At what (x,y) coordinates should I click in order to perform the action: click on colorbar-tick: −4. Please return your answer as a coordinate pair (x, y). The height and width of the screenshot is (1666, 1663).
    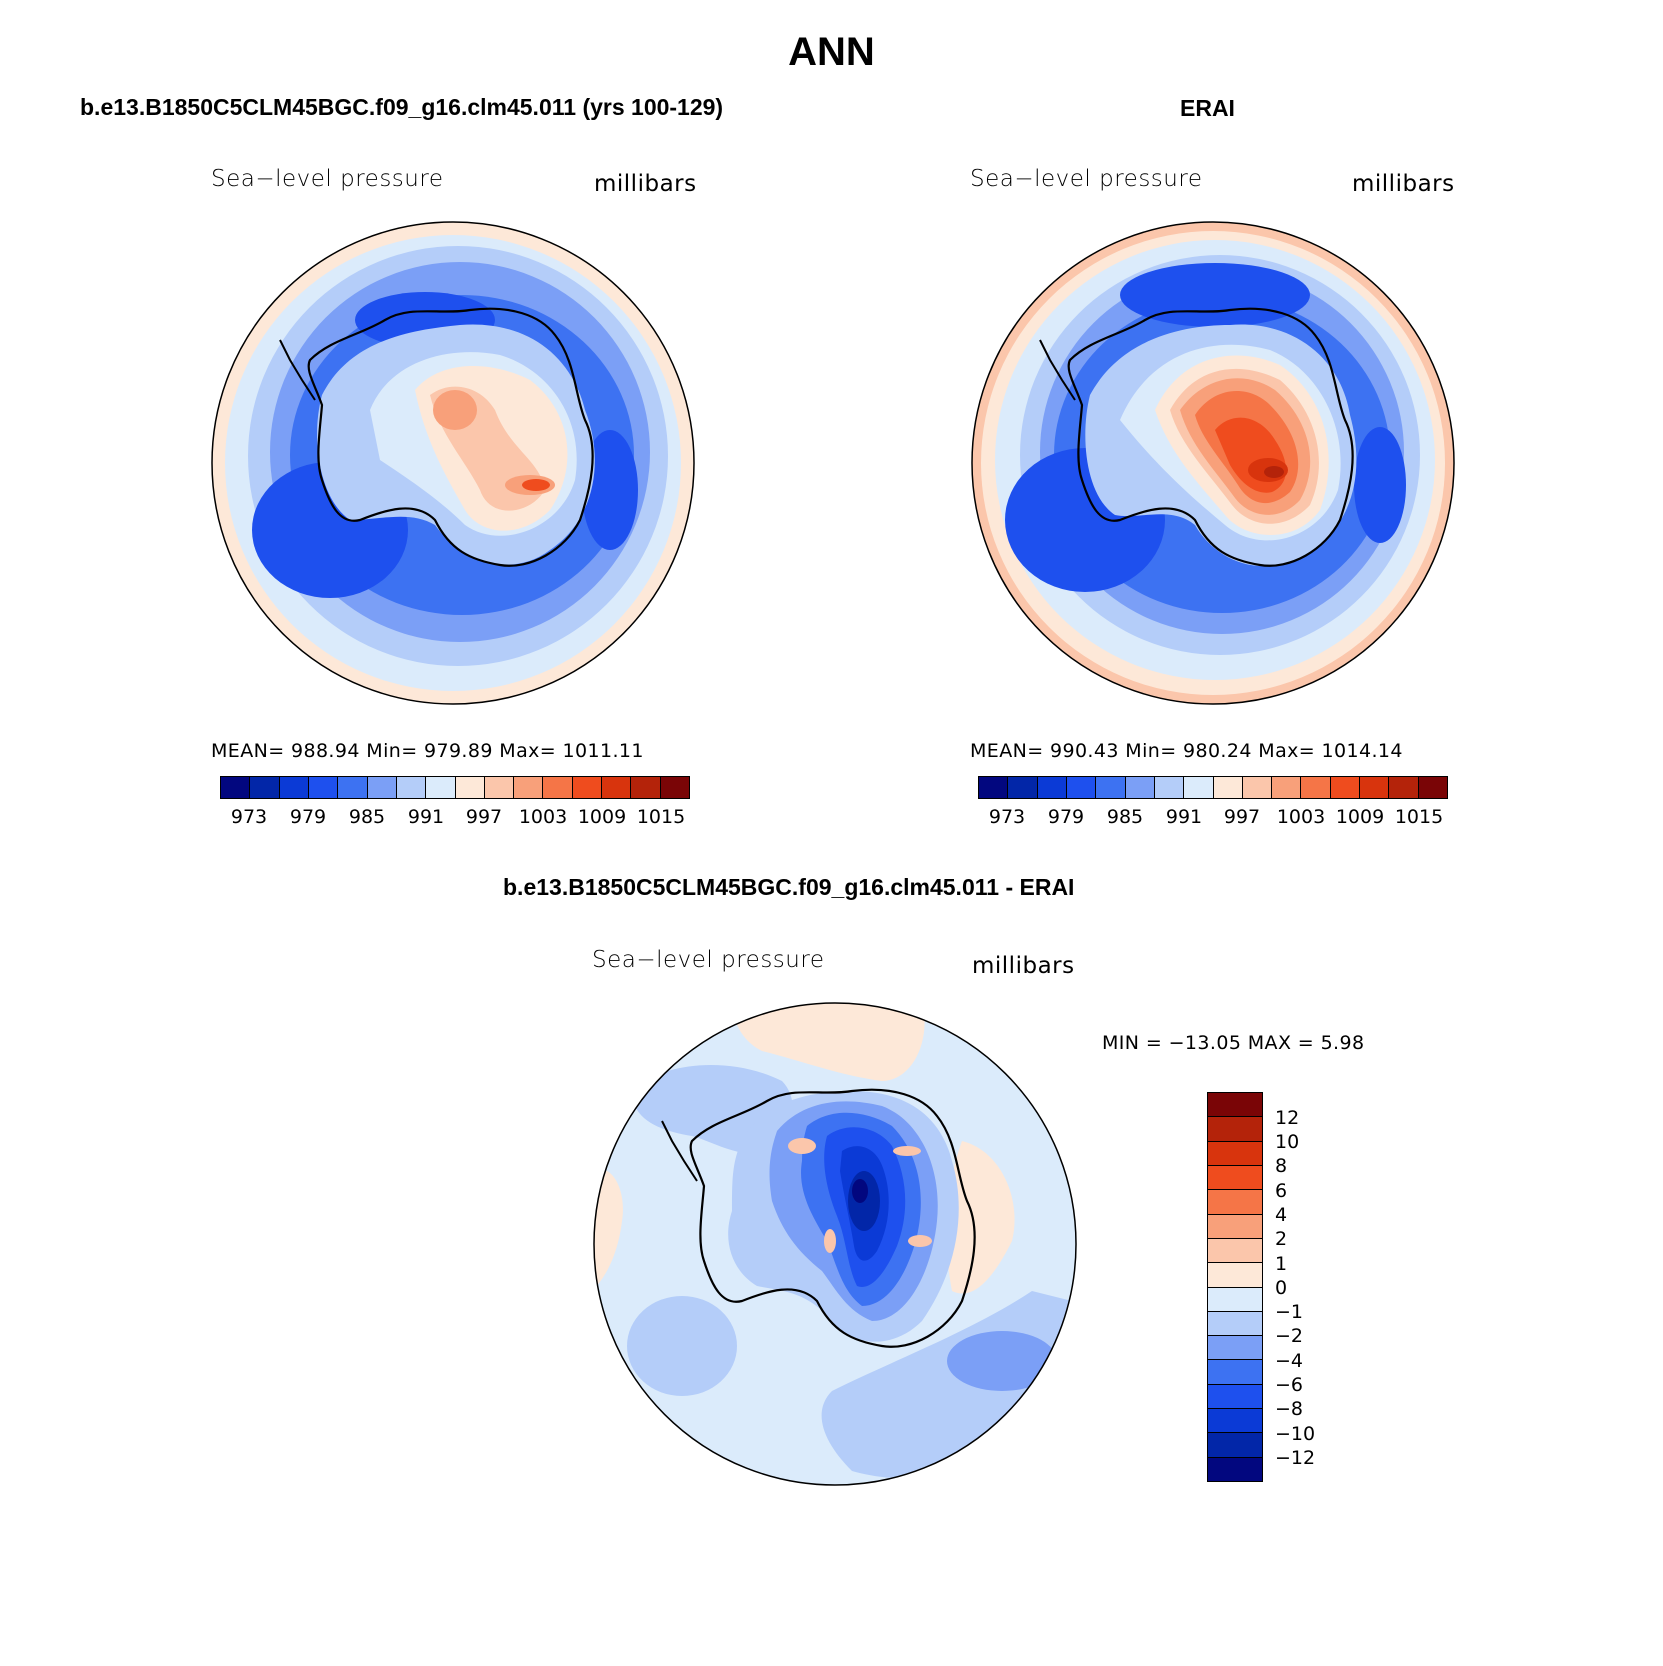
    Looking at the image, I should click on (1289, 1361).